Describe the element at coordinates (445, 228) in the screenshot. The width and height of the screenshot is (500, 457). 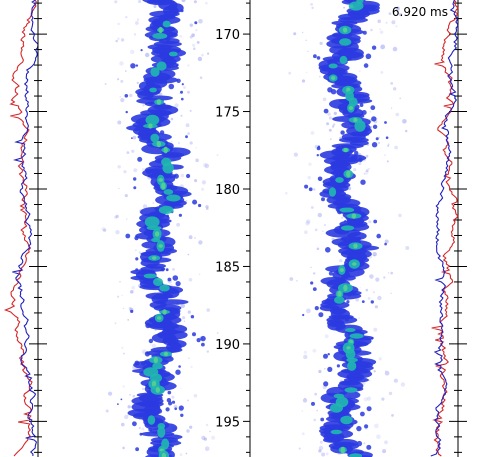
I see `profile-red-series` at that location.